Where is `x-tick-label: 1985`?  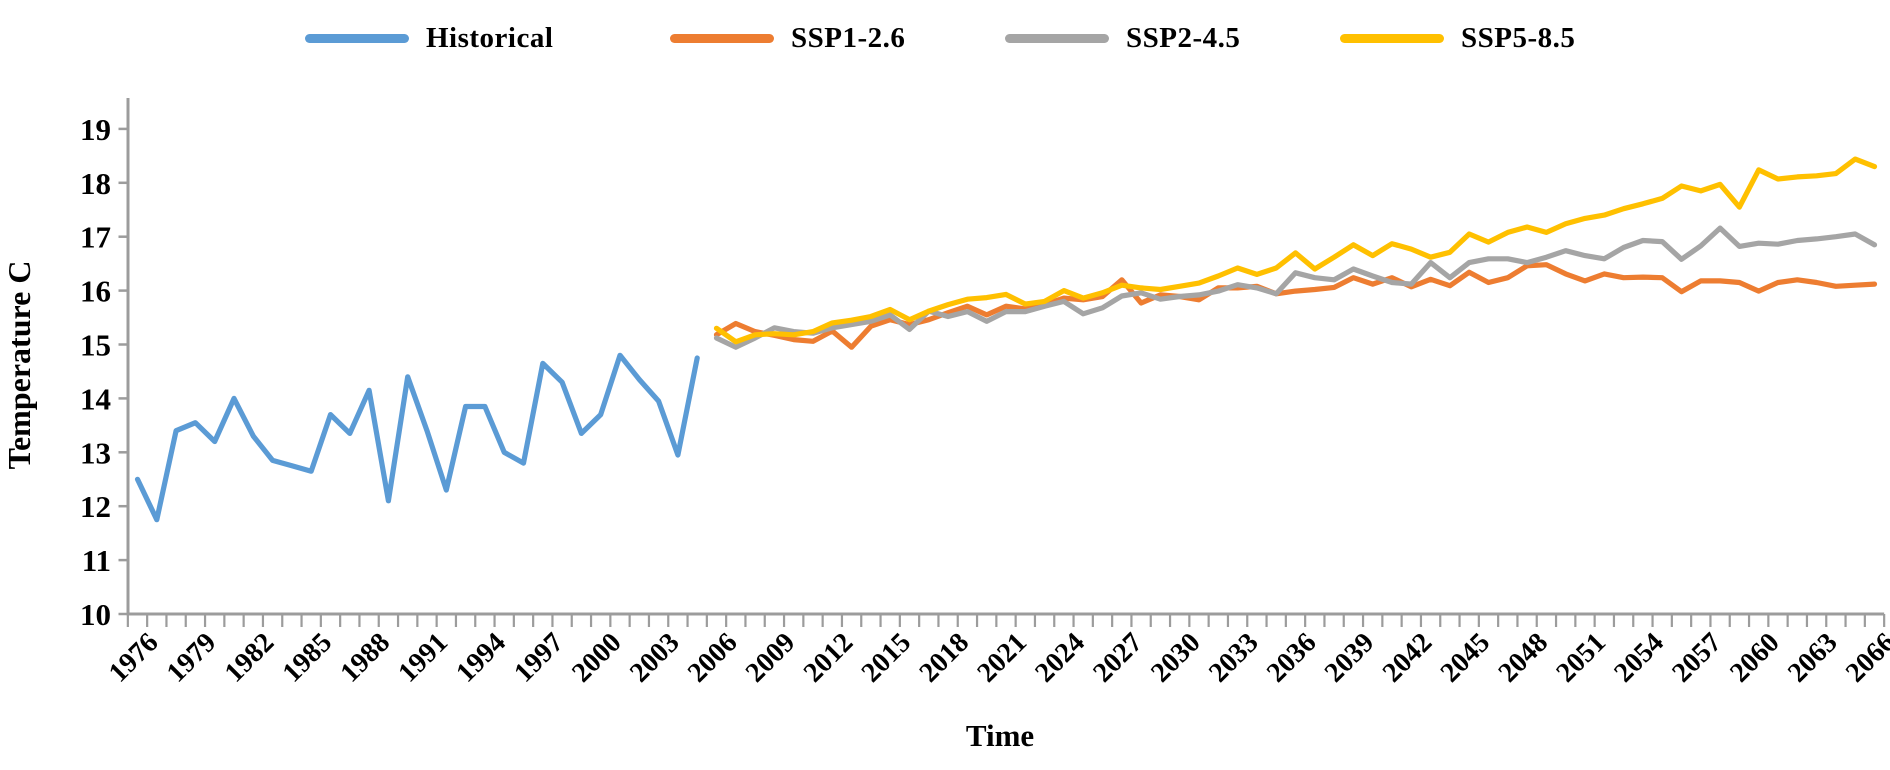
x-tick-label: 1985 is located at coordinates (308, 658).